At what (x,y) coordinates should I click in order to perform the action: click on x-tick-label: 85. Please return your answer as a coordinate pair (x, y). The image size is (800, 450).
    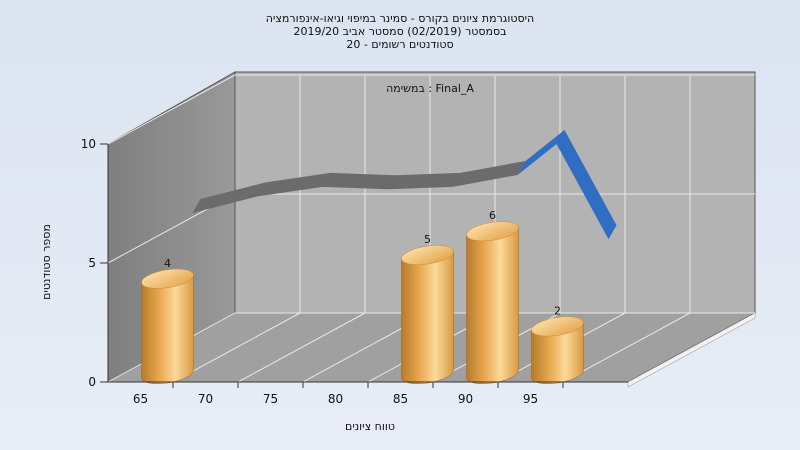
    Looking at the image, I should click on (400, 399).